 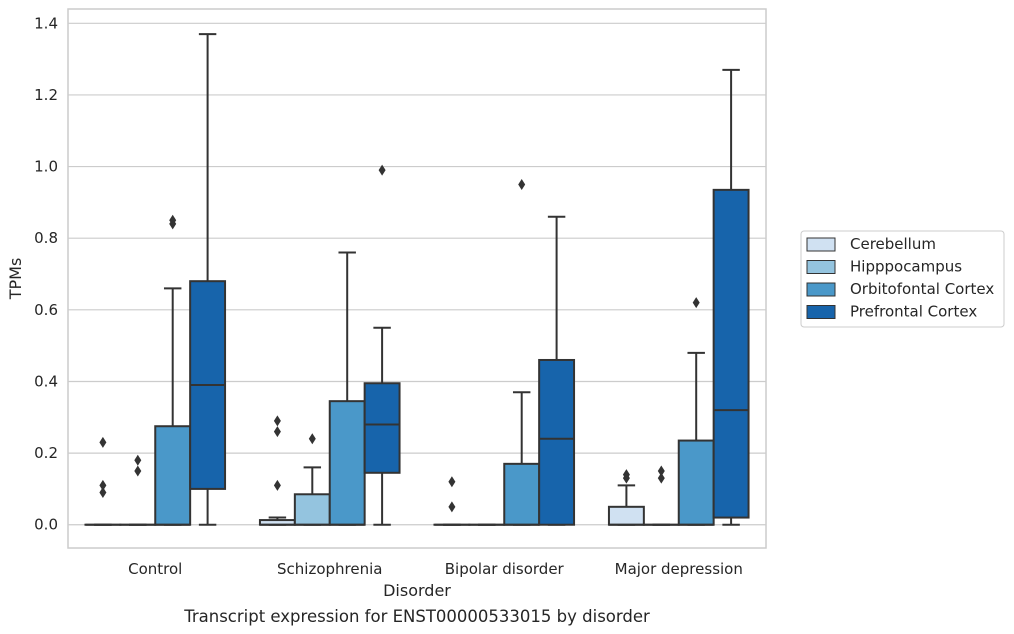 I want to click on box-control-orbitofontal-cortex, so click(x=173, y=370).